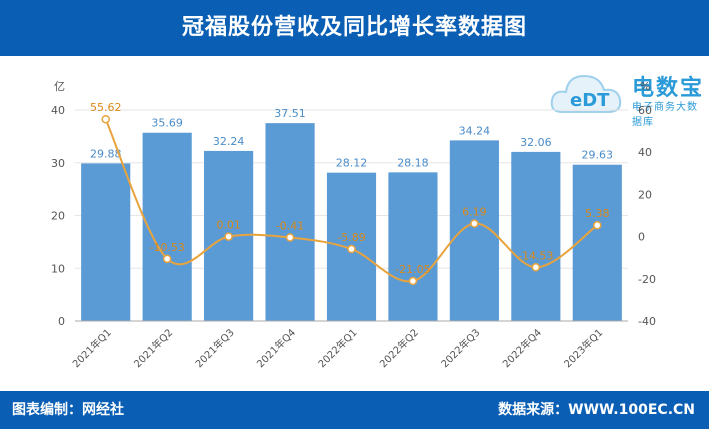 This screenshot has width=709, height=429. I want to click on bar-value-label: 32.24, so click(229, 141).